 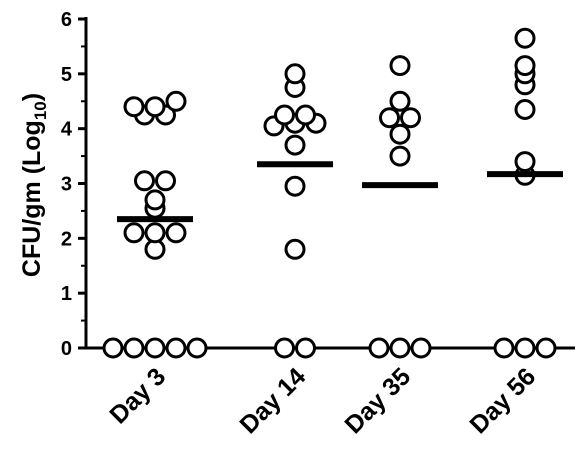 I want to click on x-tick-label: Day 3, so click(x=137, y=395).